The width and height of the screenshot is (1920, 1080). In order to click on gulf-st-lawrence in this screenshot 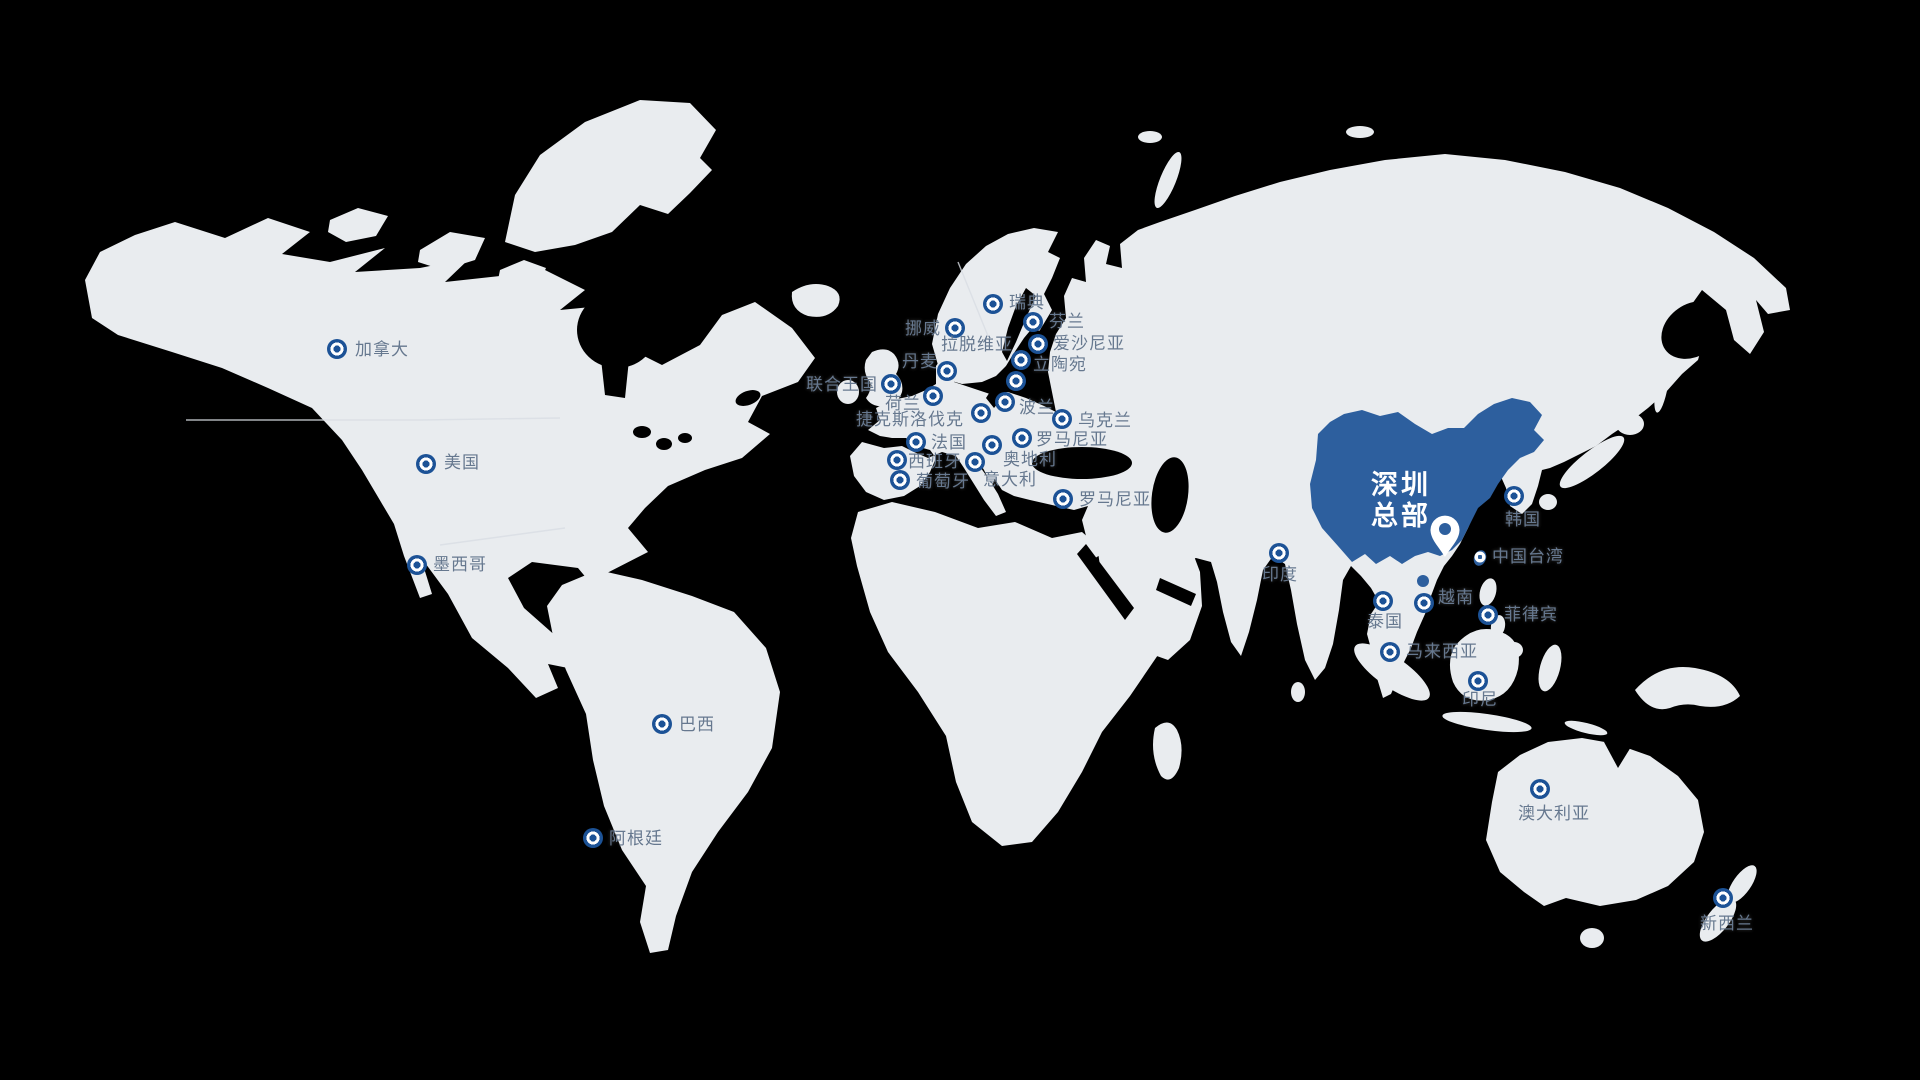, I will do `click(748, 398)`.